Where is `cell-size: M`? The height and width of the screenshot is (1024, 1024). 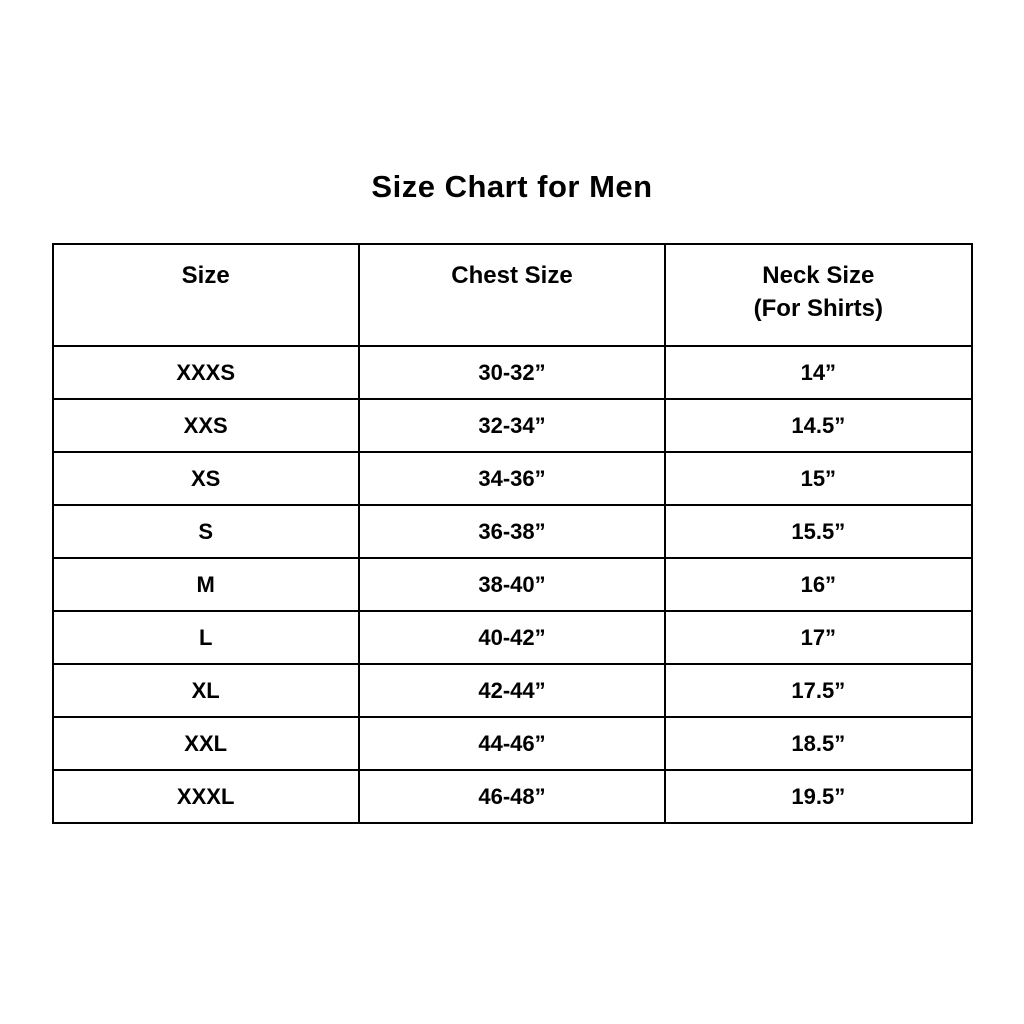
cell-size: M is located at coordinates (205, 584).